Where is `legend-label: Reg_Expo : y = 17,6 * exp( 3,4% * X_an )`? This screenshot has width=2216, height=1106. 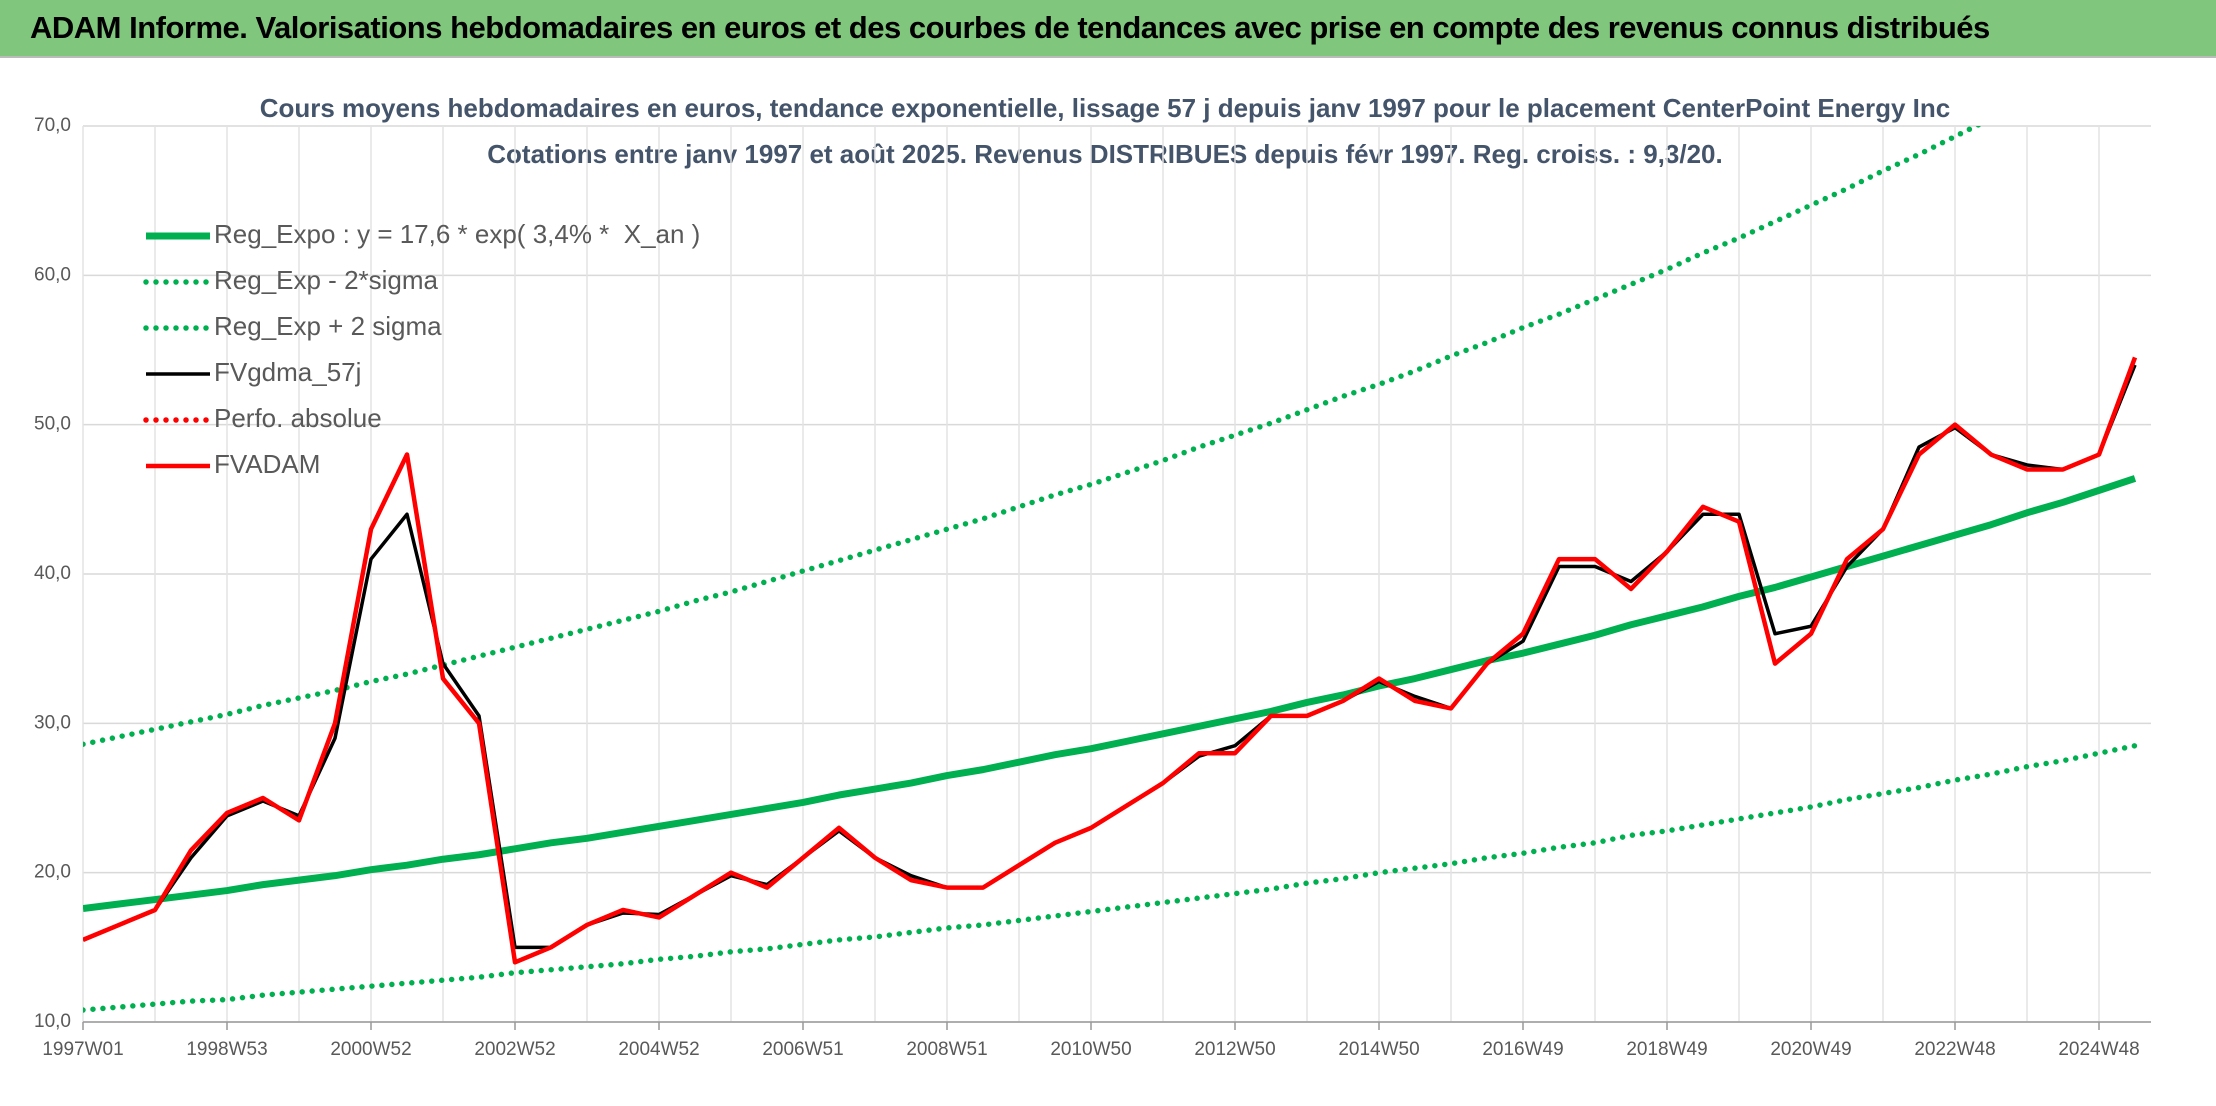
legend-label: Reg_Expo : y = 17,6 * exp( 3,4% * X_an ) is located at coordinates (457, 234).